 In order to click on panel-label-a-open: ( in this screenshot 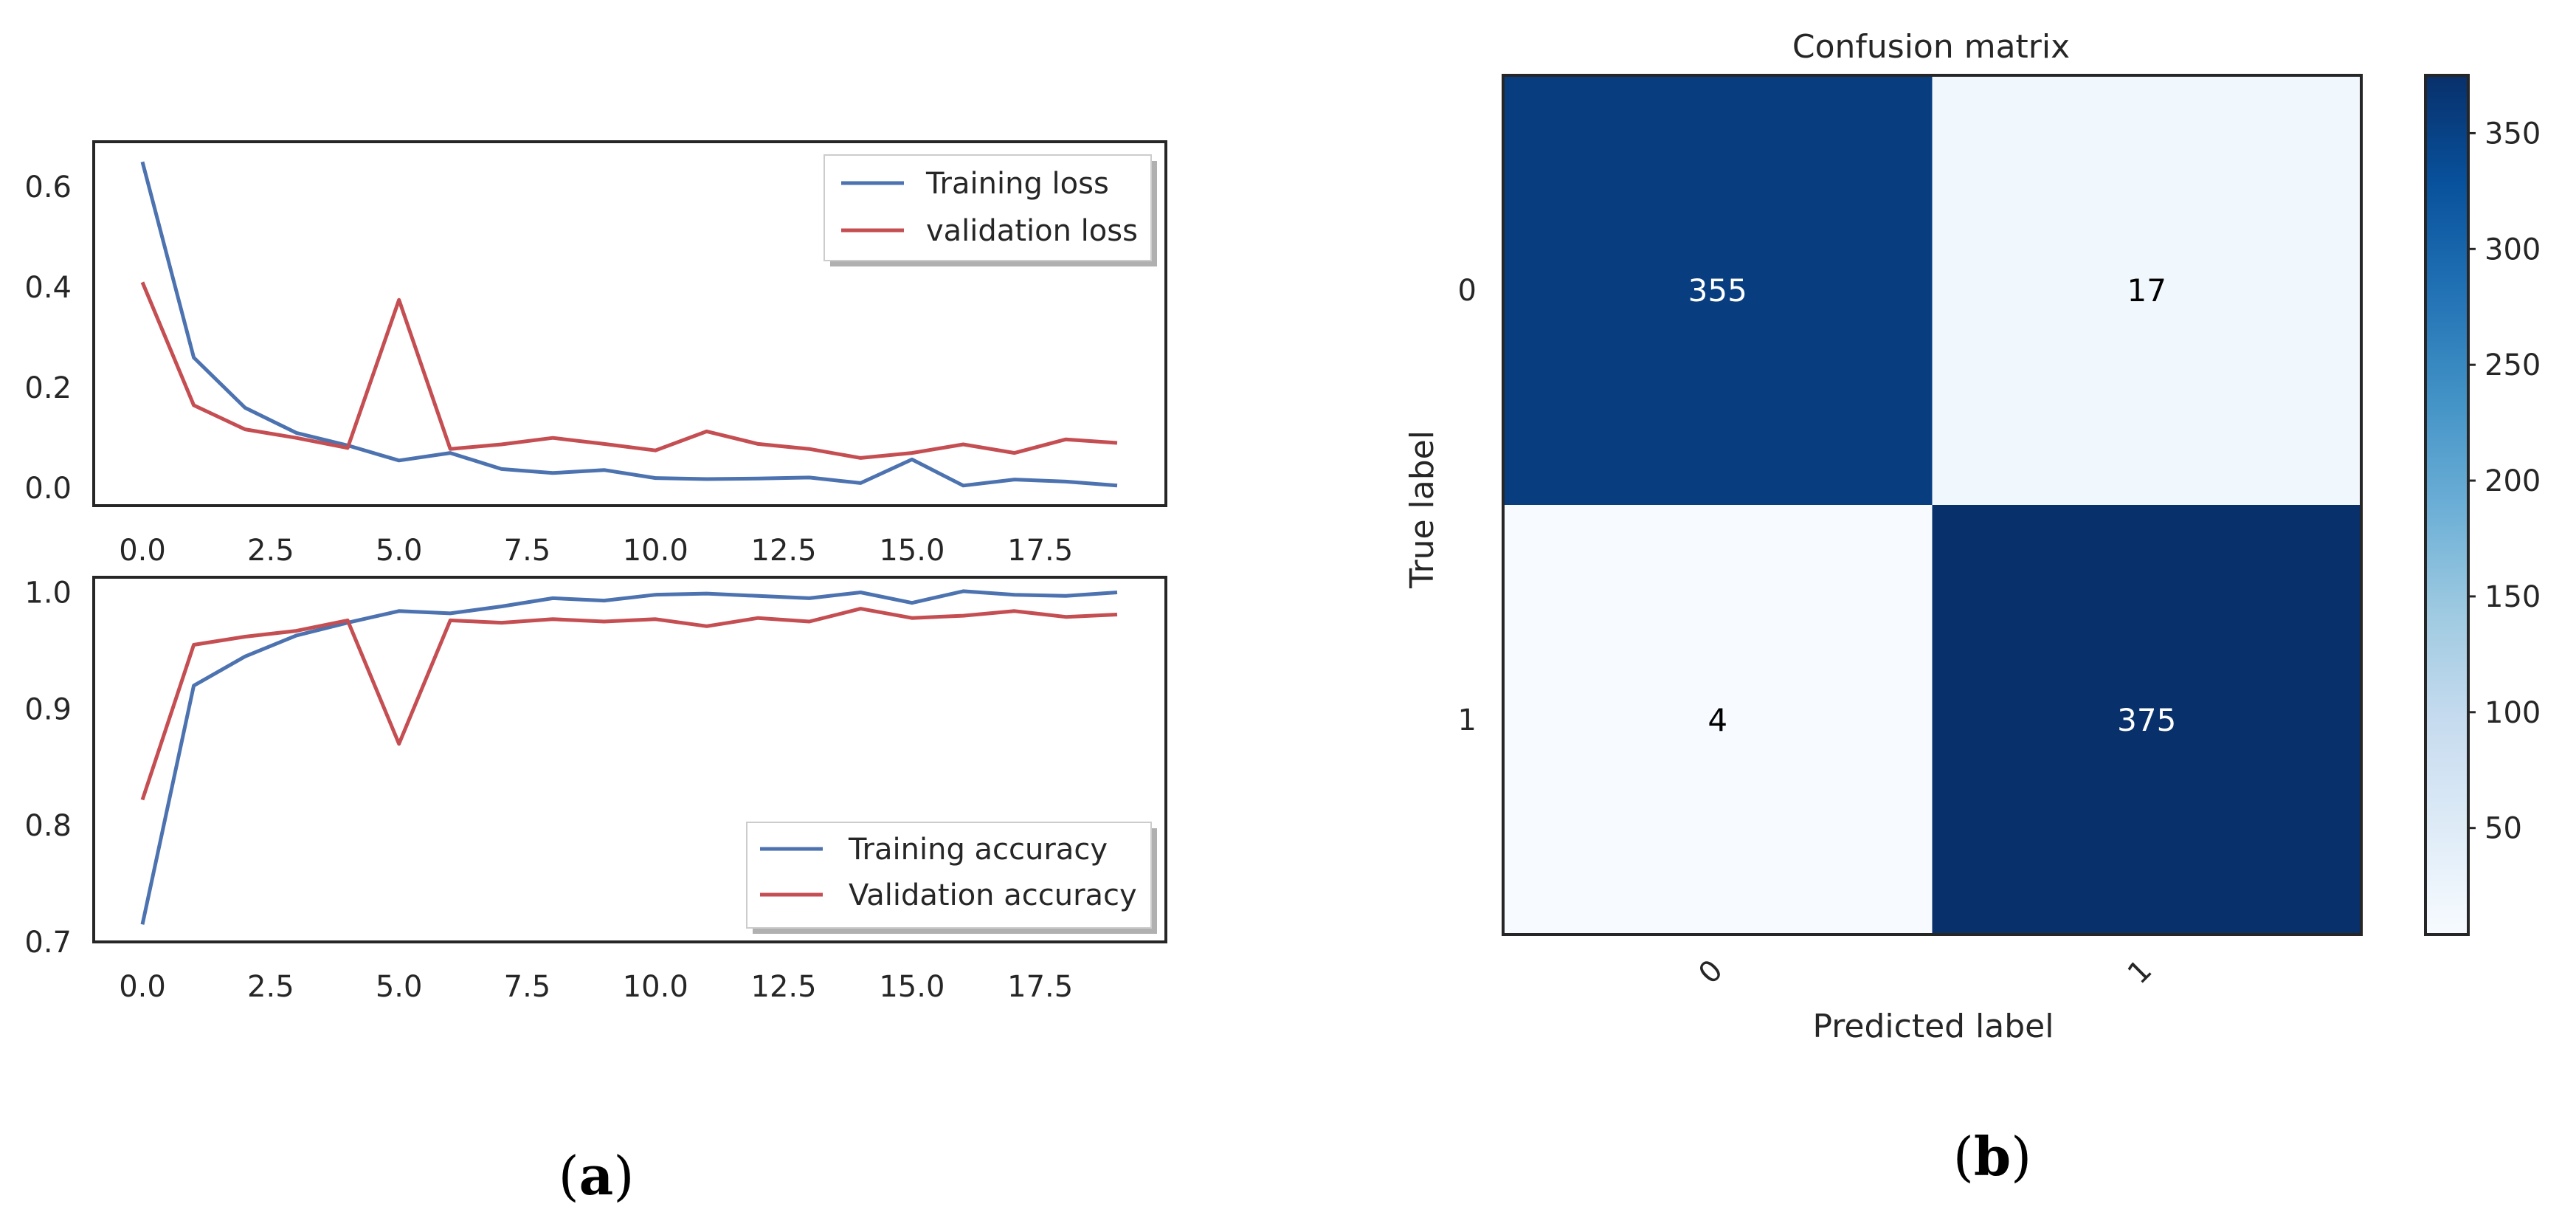, I will do `click(569, 1176)`.